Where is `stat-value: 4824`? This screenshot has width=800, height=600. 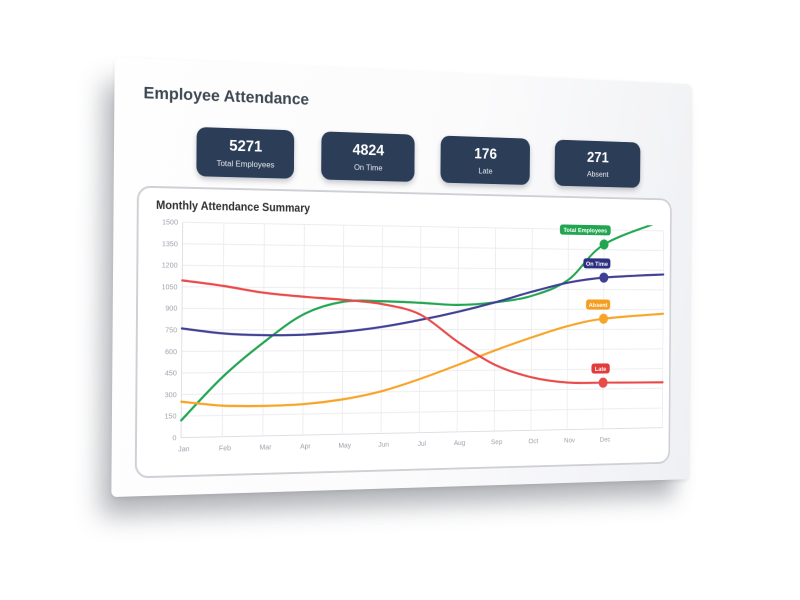
stat-value: 4824 is located at coordinates (368, 151).